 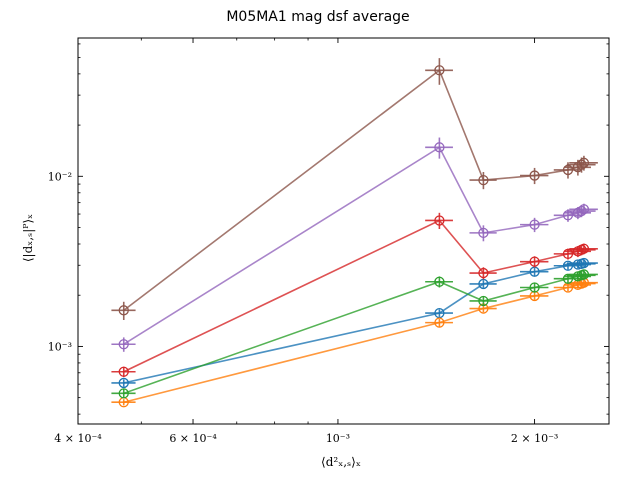 What do you see at coordinates (341, 462) in the screenshot?
I see `x-axis-label: ⟨d²ₓ,ₛ⟩ₓ` at bounding box center [341, 462].